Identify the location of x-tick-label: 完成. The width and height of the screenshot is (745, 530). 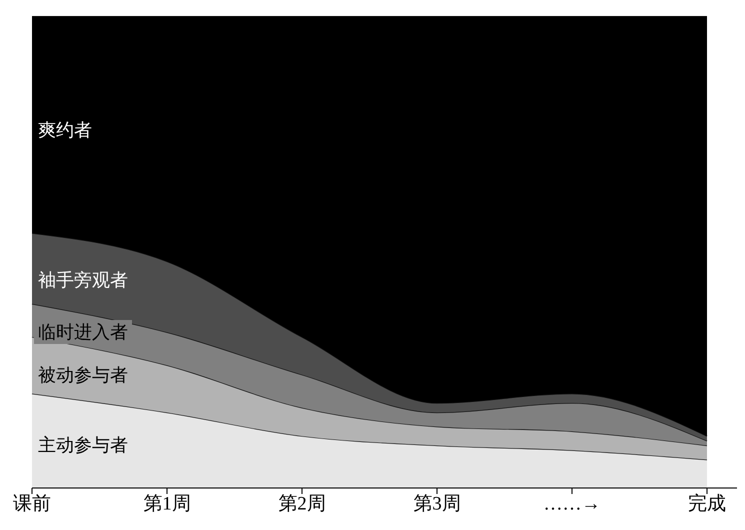
(707, 503).